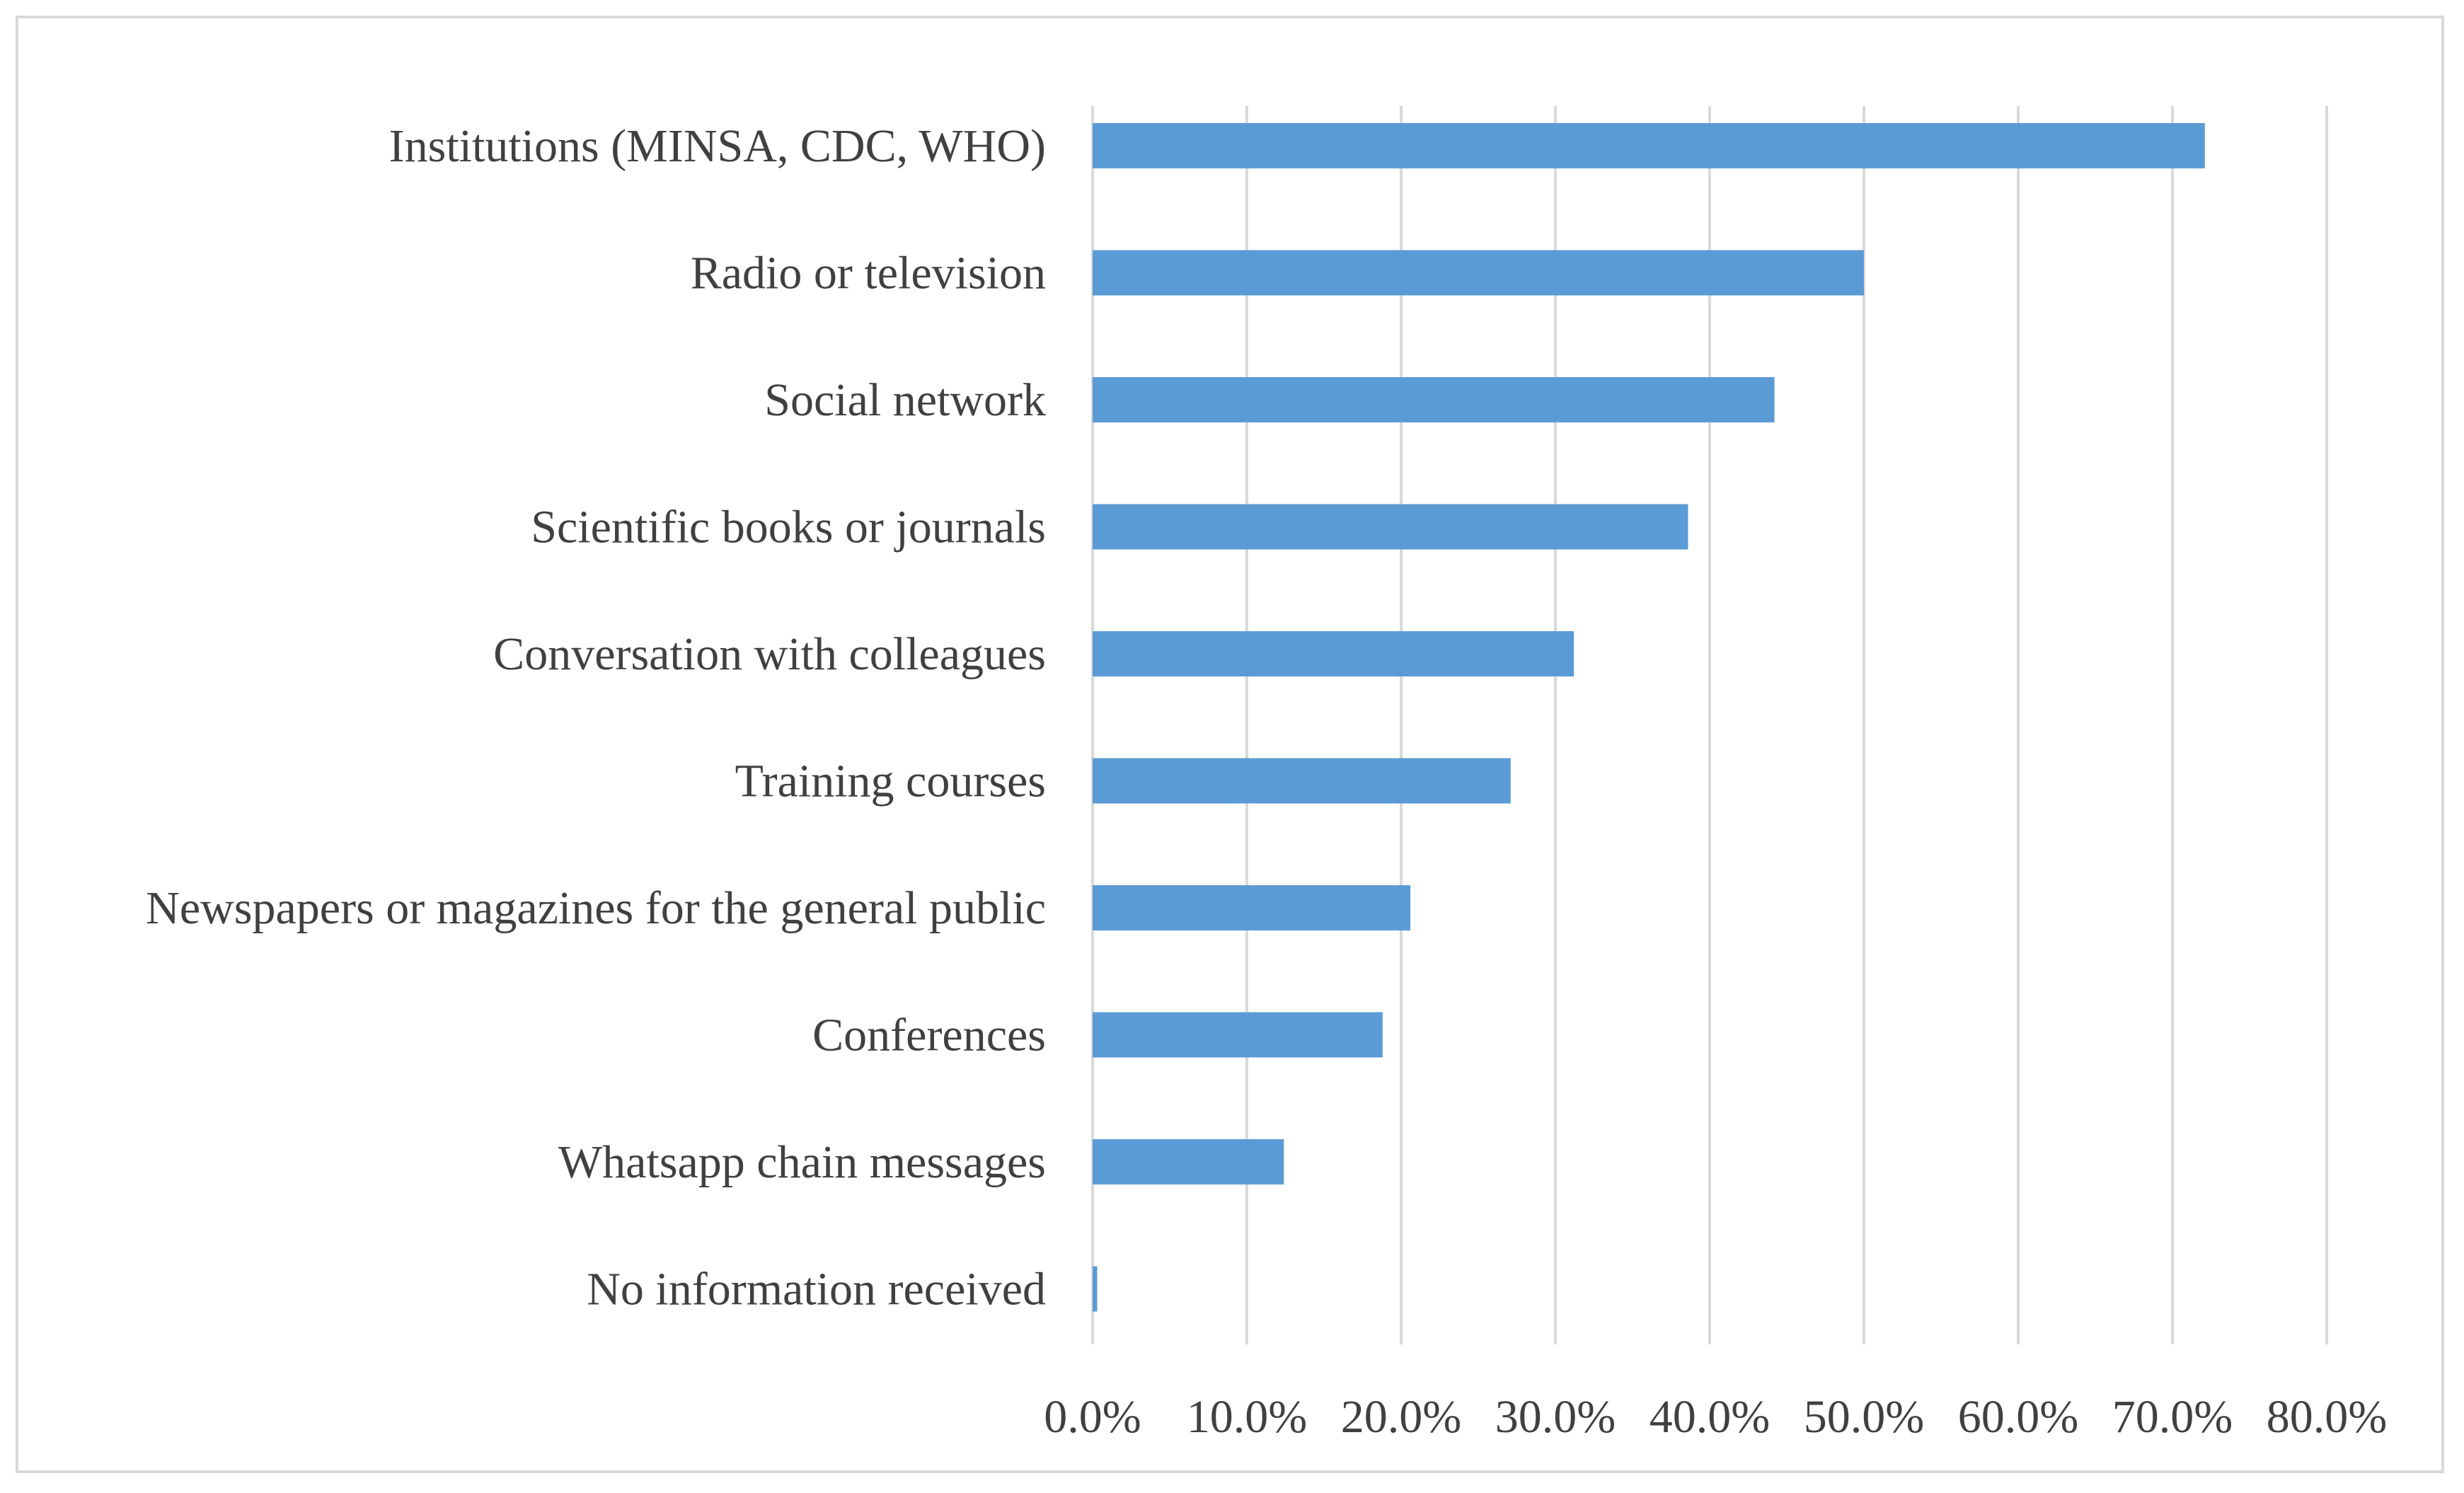 The image size is (2464, 1493). What do you see at coordinates (2327, 1417) in the screenshot?
I see `x-tick-label: 80.0%` at bounding box center [2327, 1417].